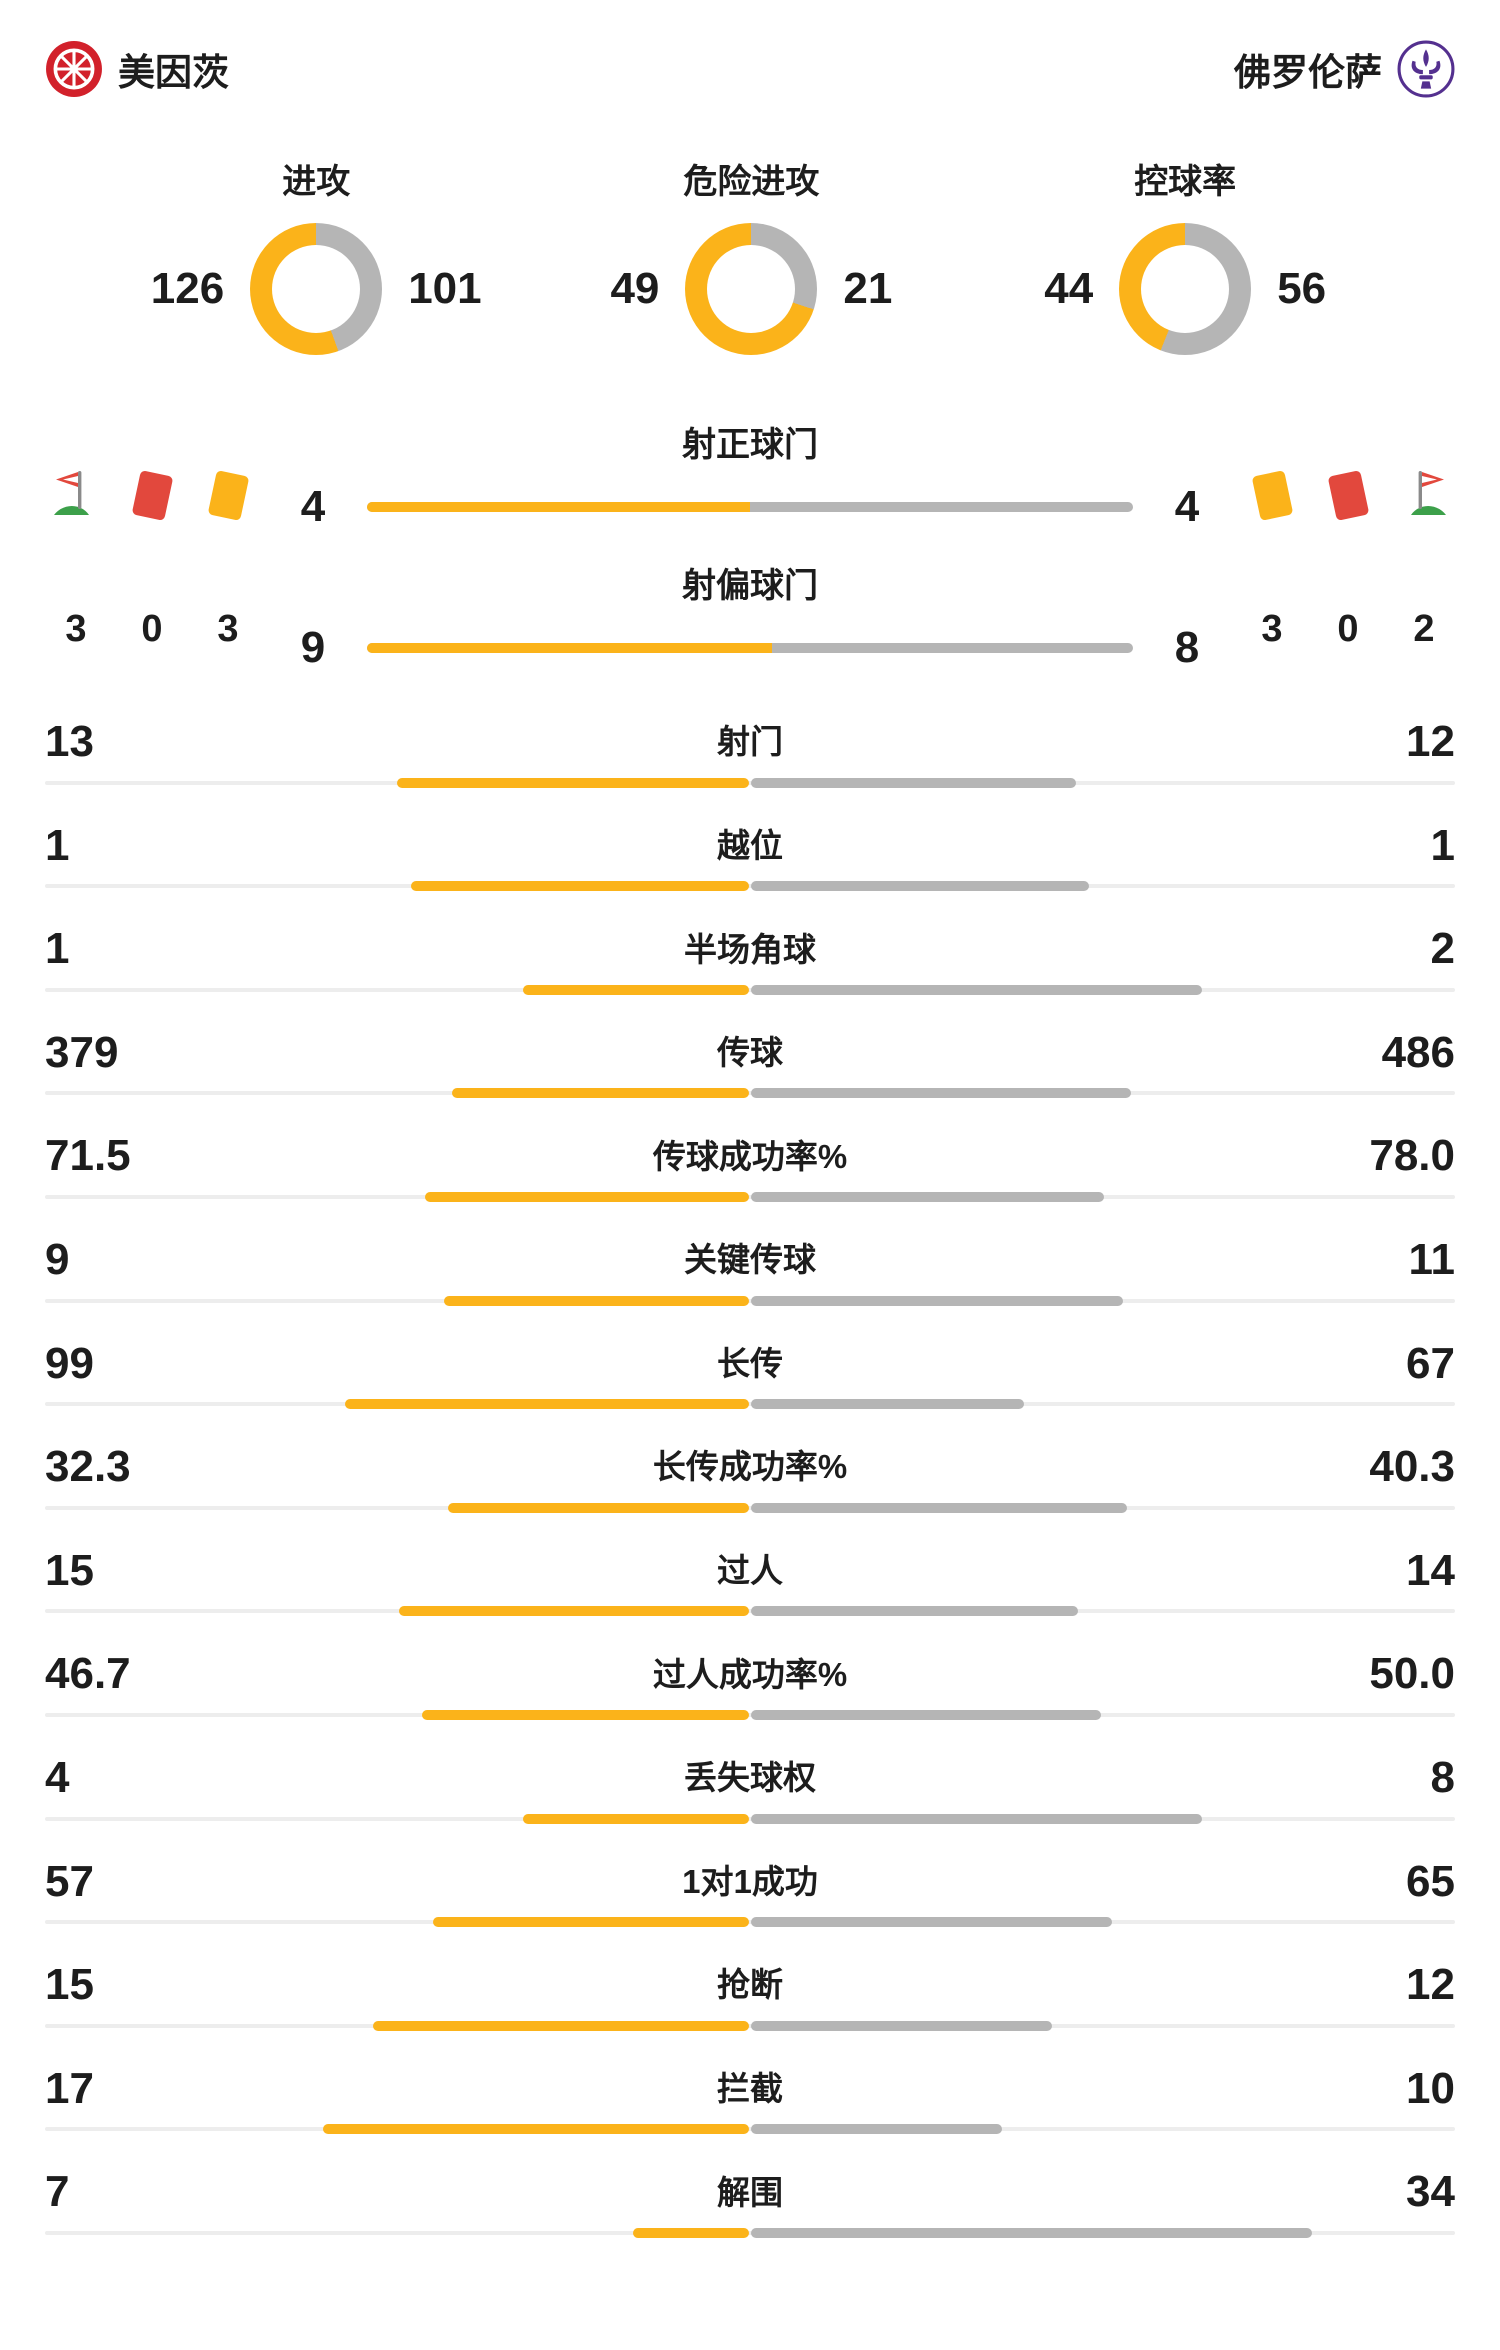 This screenshot has height=2350, width=1500. I want to click on shot-stat-block: 射正球门 4 4, so click(750, 474).